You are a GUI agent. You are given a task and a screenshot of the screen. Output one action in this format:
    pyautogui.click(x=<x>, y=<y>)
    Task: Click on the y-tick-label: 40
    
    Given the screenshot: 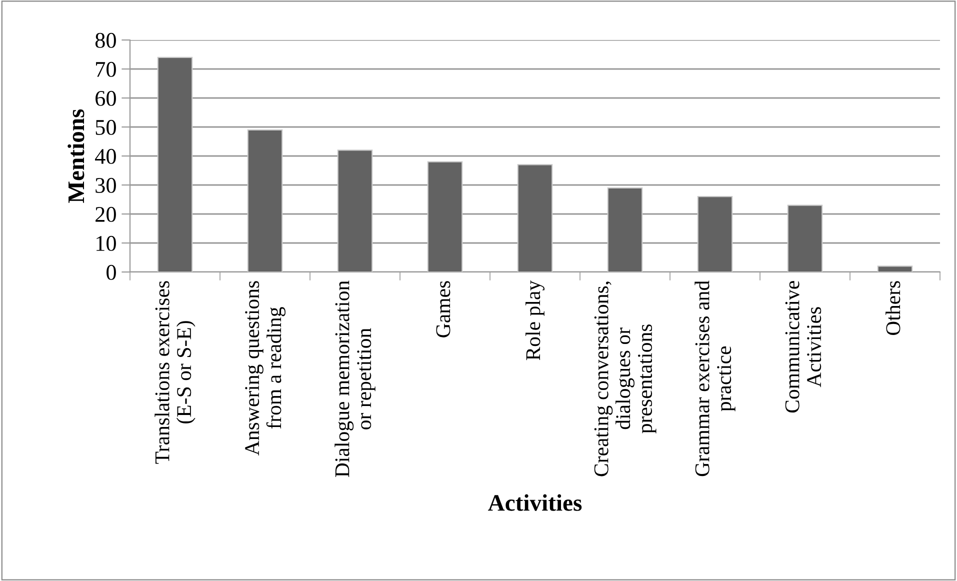 What is the action you would take?
    pyautogui.click(x=105, y=156)
    